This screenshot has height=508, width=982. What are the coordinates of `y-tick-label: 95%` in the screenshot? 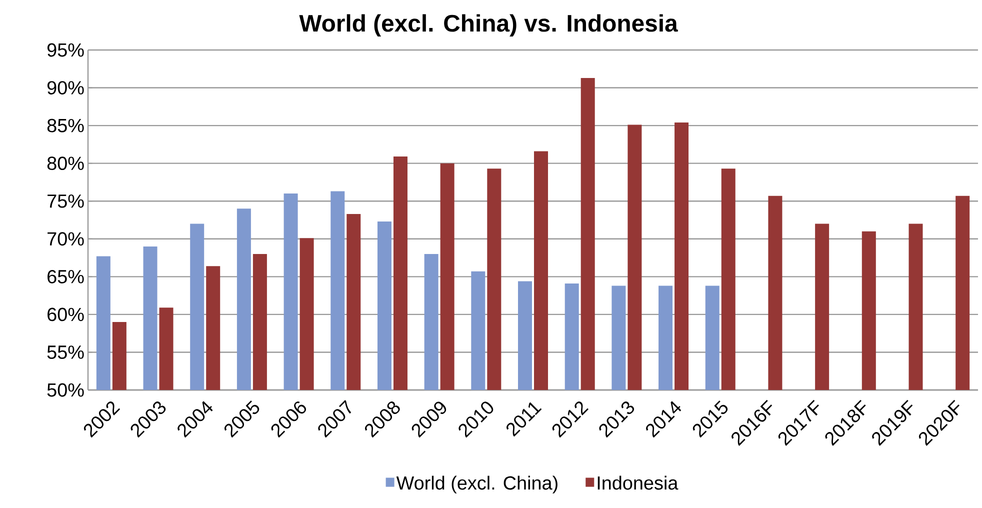 It's located at (65, 50).